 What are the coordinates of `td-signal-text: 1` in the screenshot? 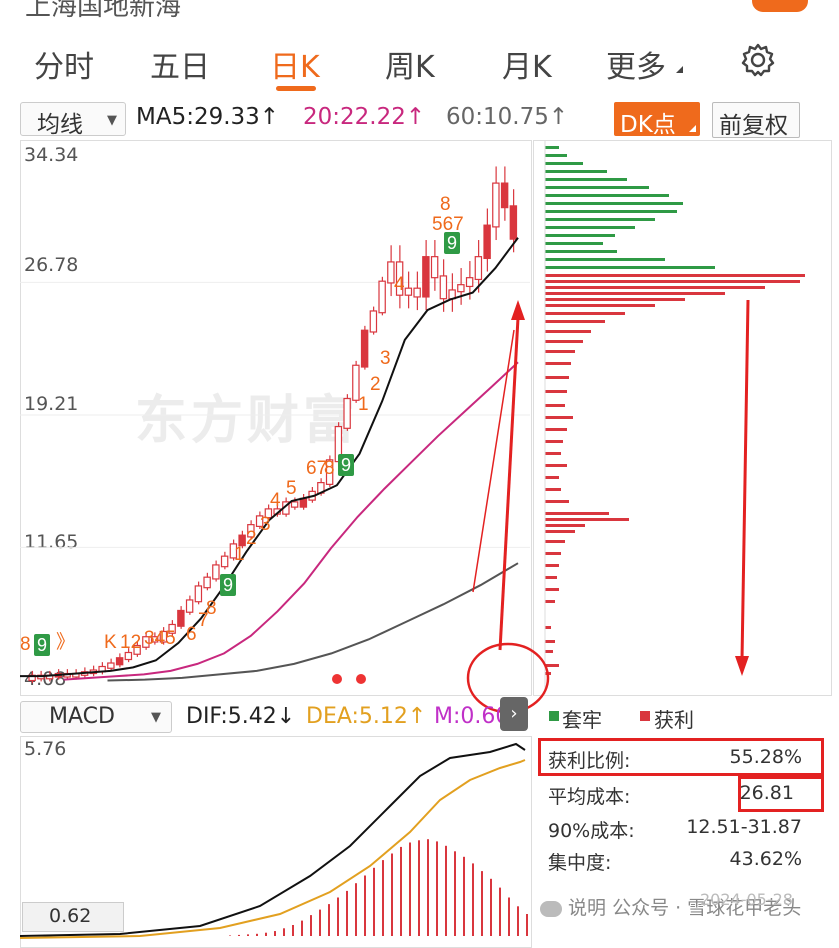 It's located at (239, 554).